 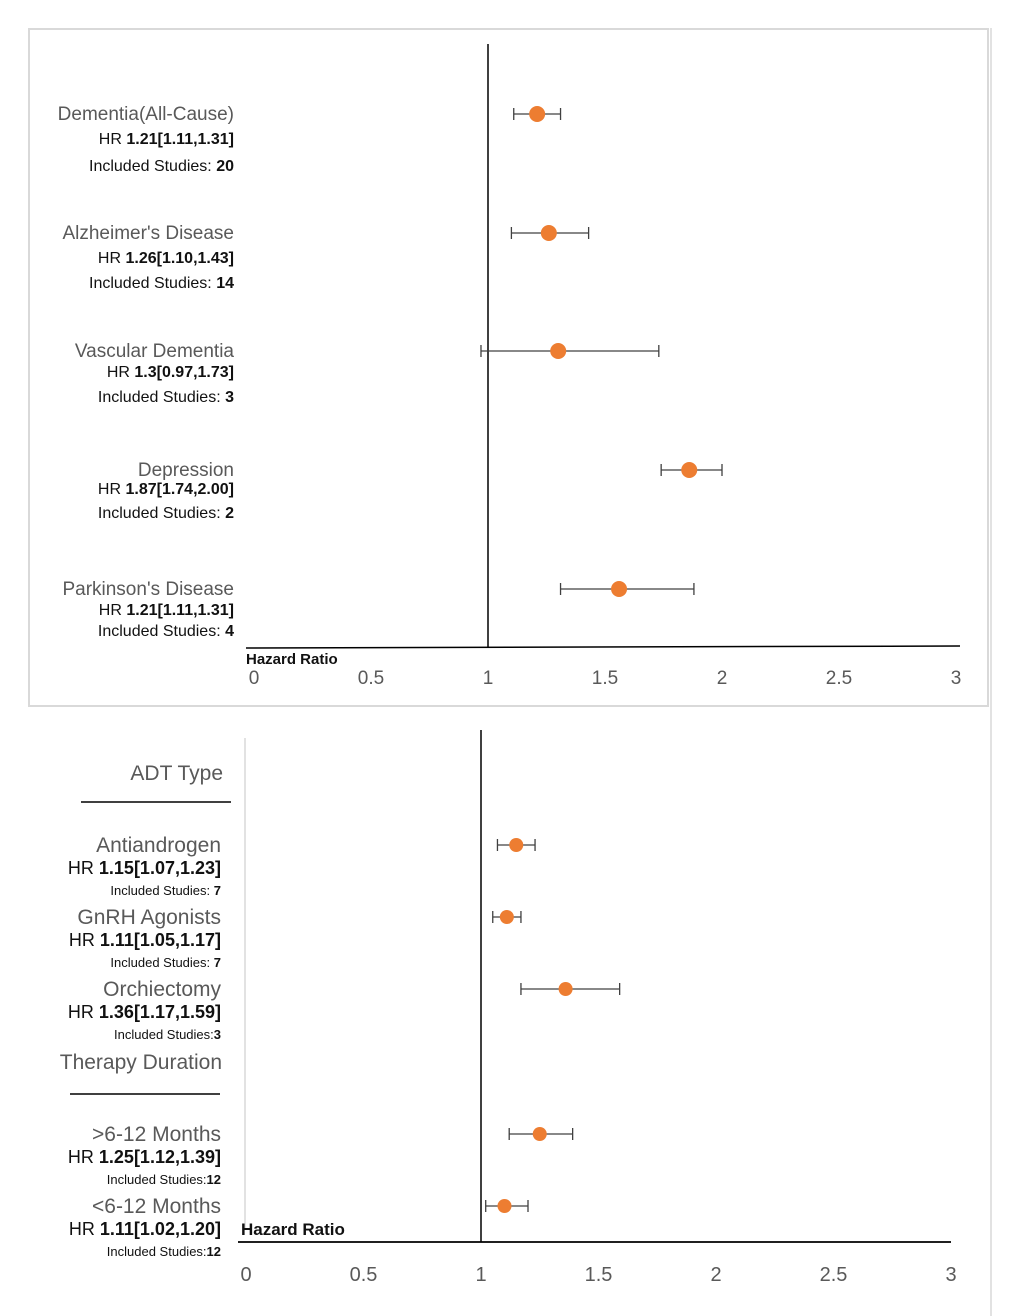 What do you see at coordinates (229, 631) in the screenshot?
I see `studies-count: 4` at bounding box center [229, 631].